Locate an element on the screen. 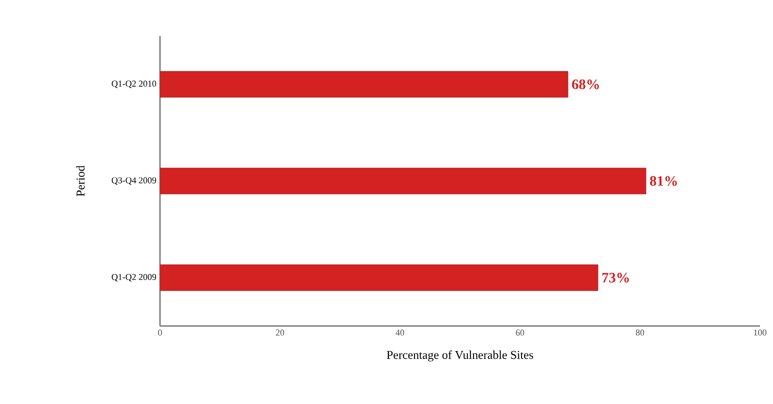 The width and height of the screenshot is (773, 404). data-label: 73% is located at coordinates (615, 277).